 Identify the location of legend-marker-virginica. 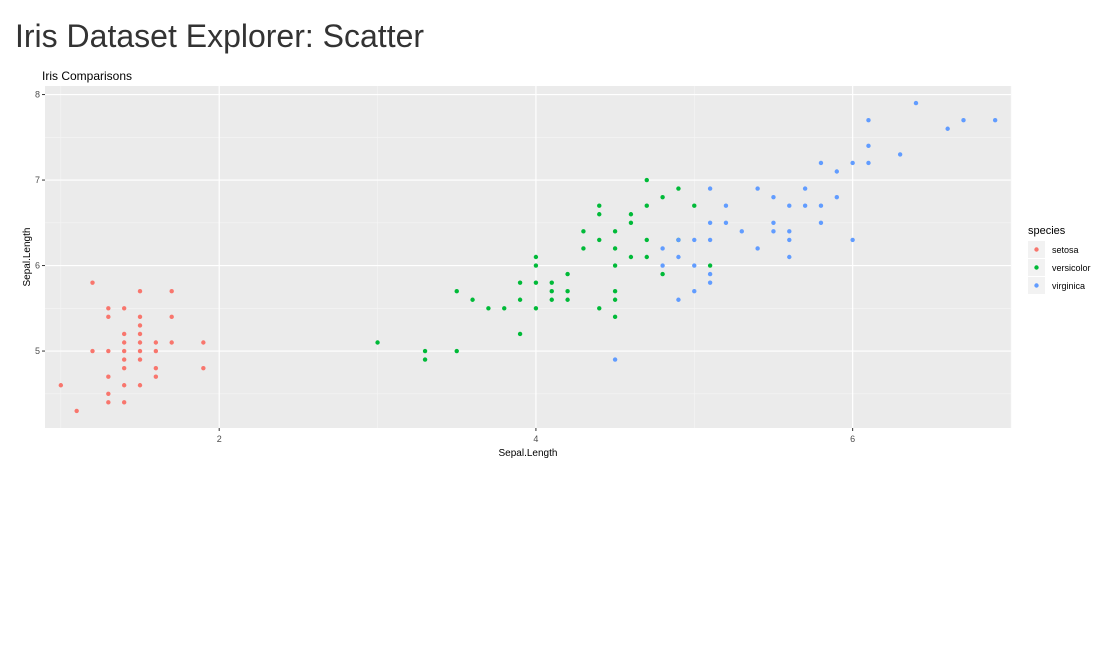
(1036, 285).